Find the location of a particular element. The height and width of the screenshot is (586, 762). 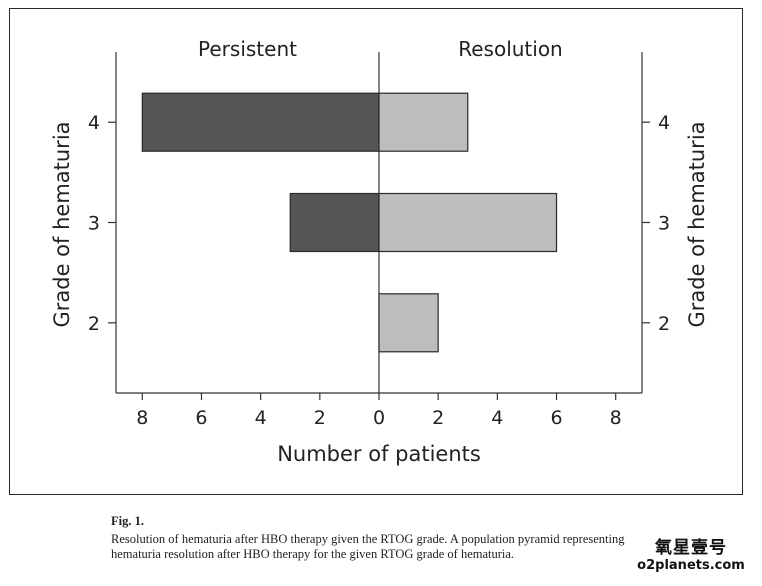

x-axis-label: Number of patients is located at coordinates (379, 454).